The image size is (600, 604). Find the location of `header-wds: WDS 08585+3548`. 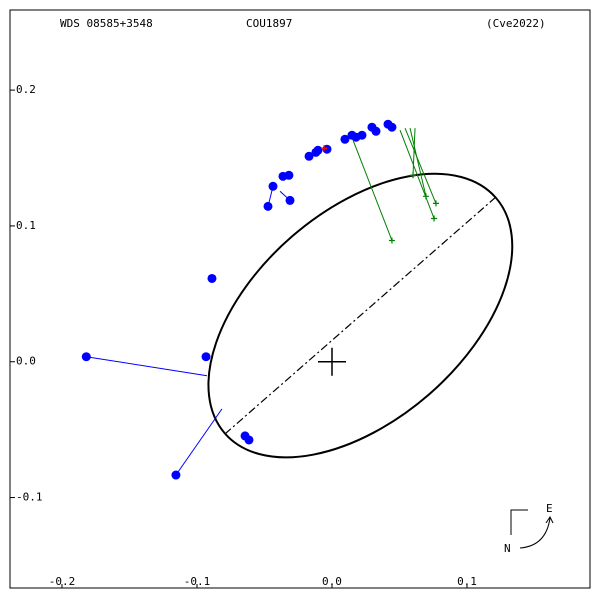

header-wds: WDS 08585+3548 is located at coordinates (106, 23).